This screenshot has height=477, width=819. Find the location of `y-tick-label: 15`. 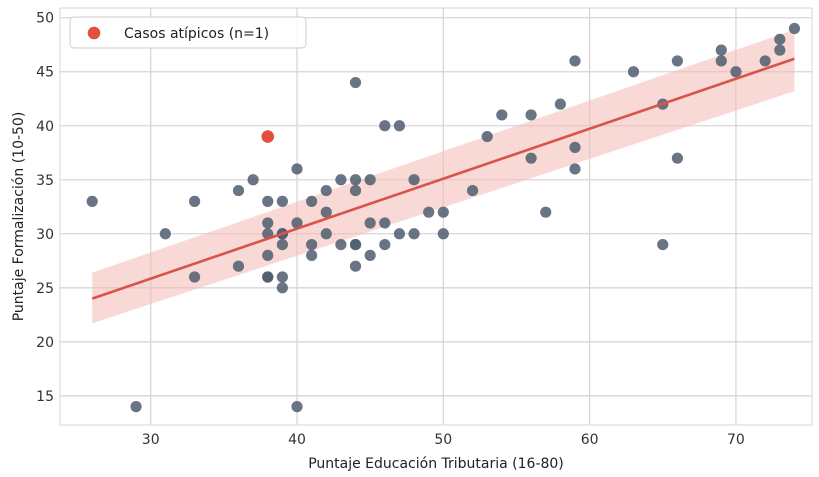

y-tick-label: 15 is located at coordinates (45, 397).